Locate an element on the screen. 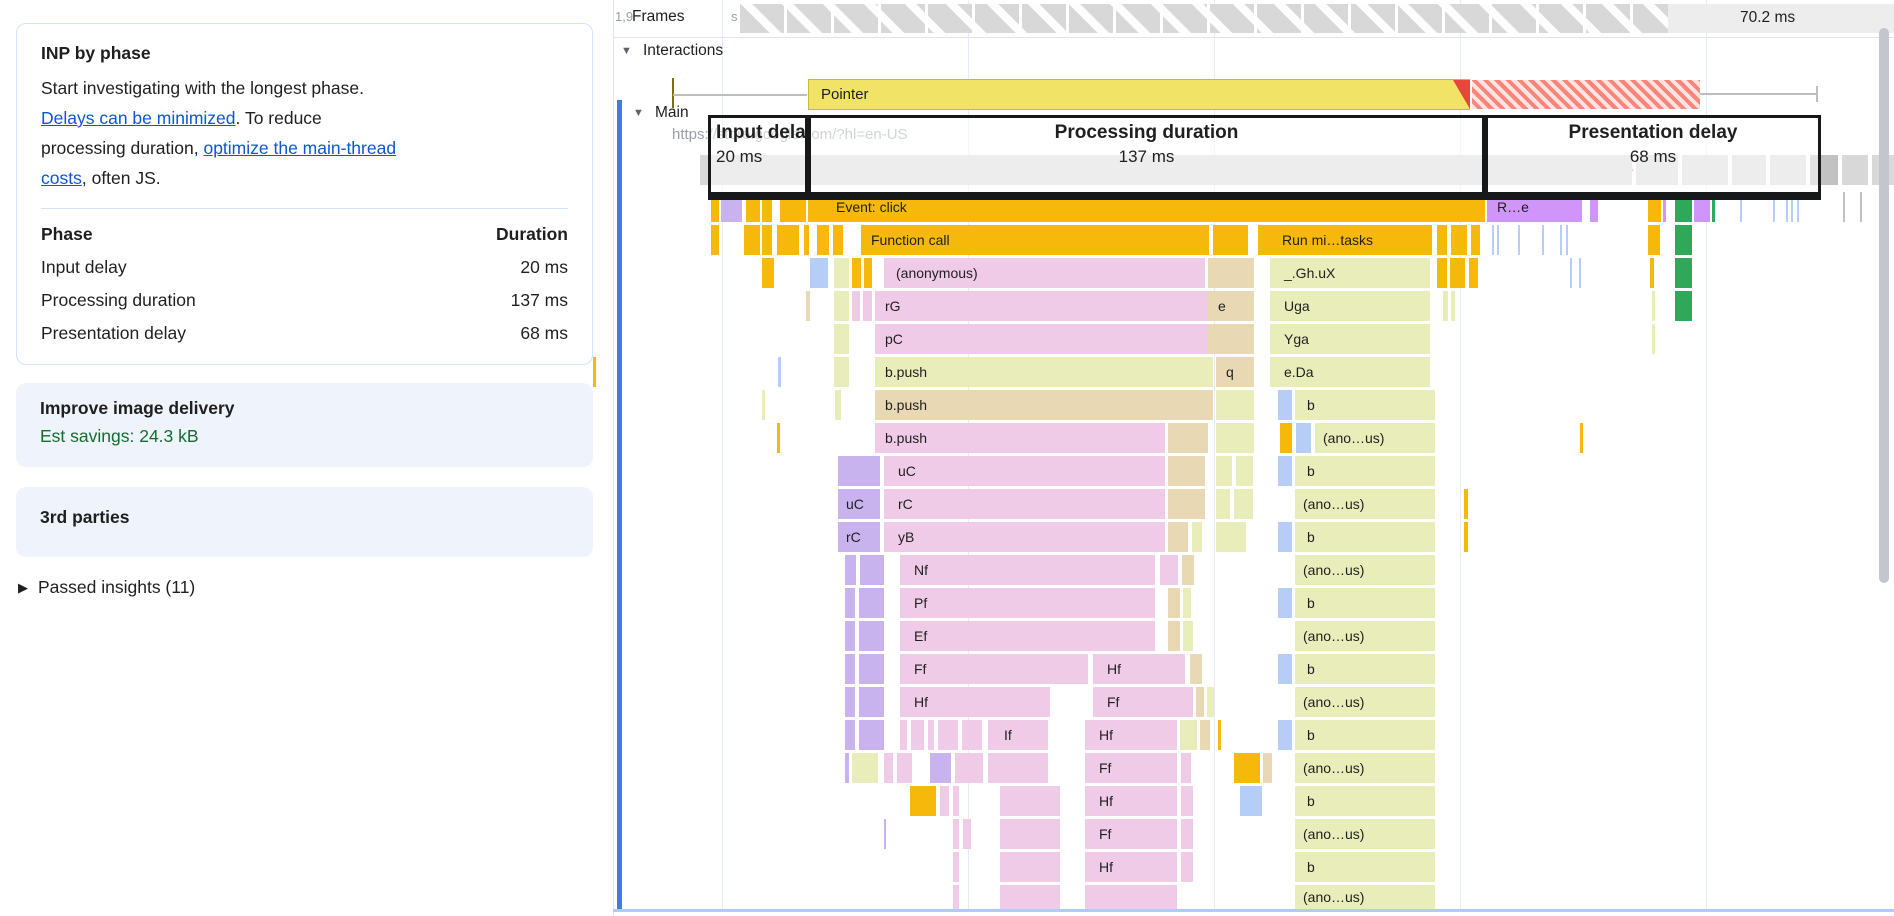 This screenshot has width=1894, height=916. track-label-frames: Frames is located at coordinates (658, 16).